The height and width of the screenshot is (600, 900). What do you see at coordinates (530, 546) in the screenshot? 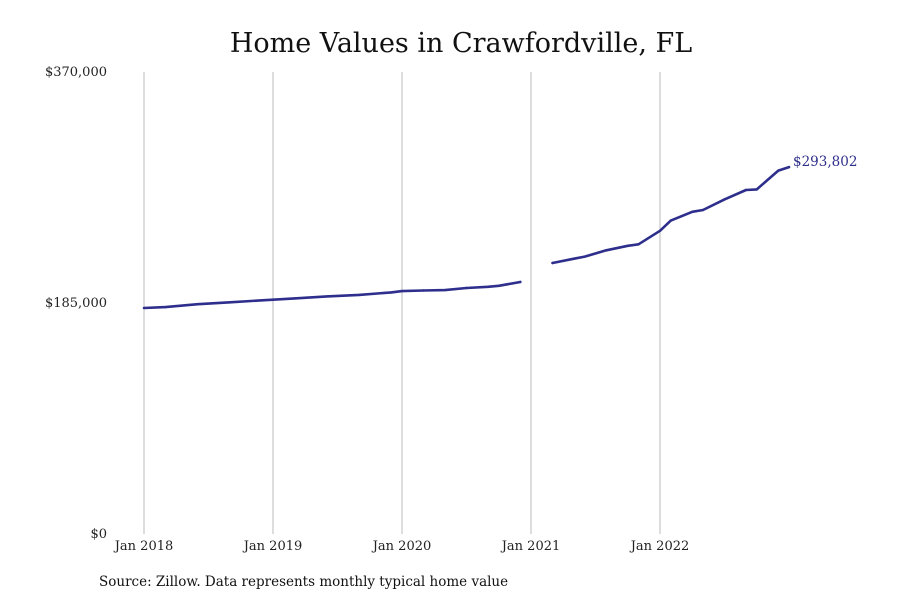
I see `x-tick-label: Jan 2021` at bounding box center [530, 546].